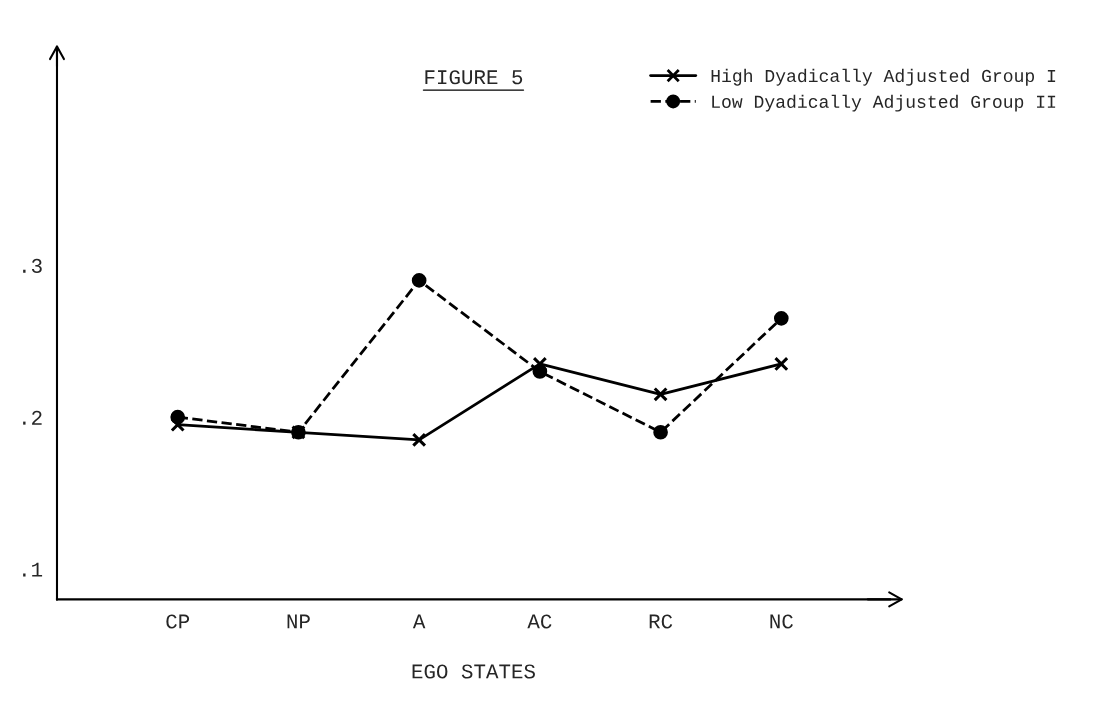  Describe the element at coordinates (884, 103) in the screenshot. I see `legend-label: Low Dyadically Adjusted Group II` at that location.